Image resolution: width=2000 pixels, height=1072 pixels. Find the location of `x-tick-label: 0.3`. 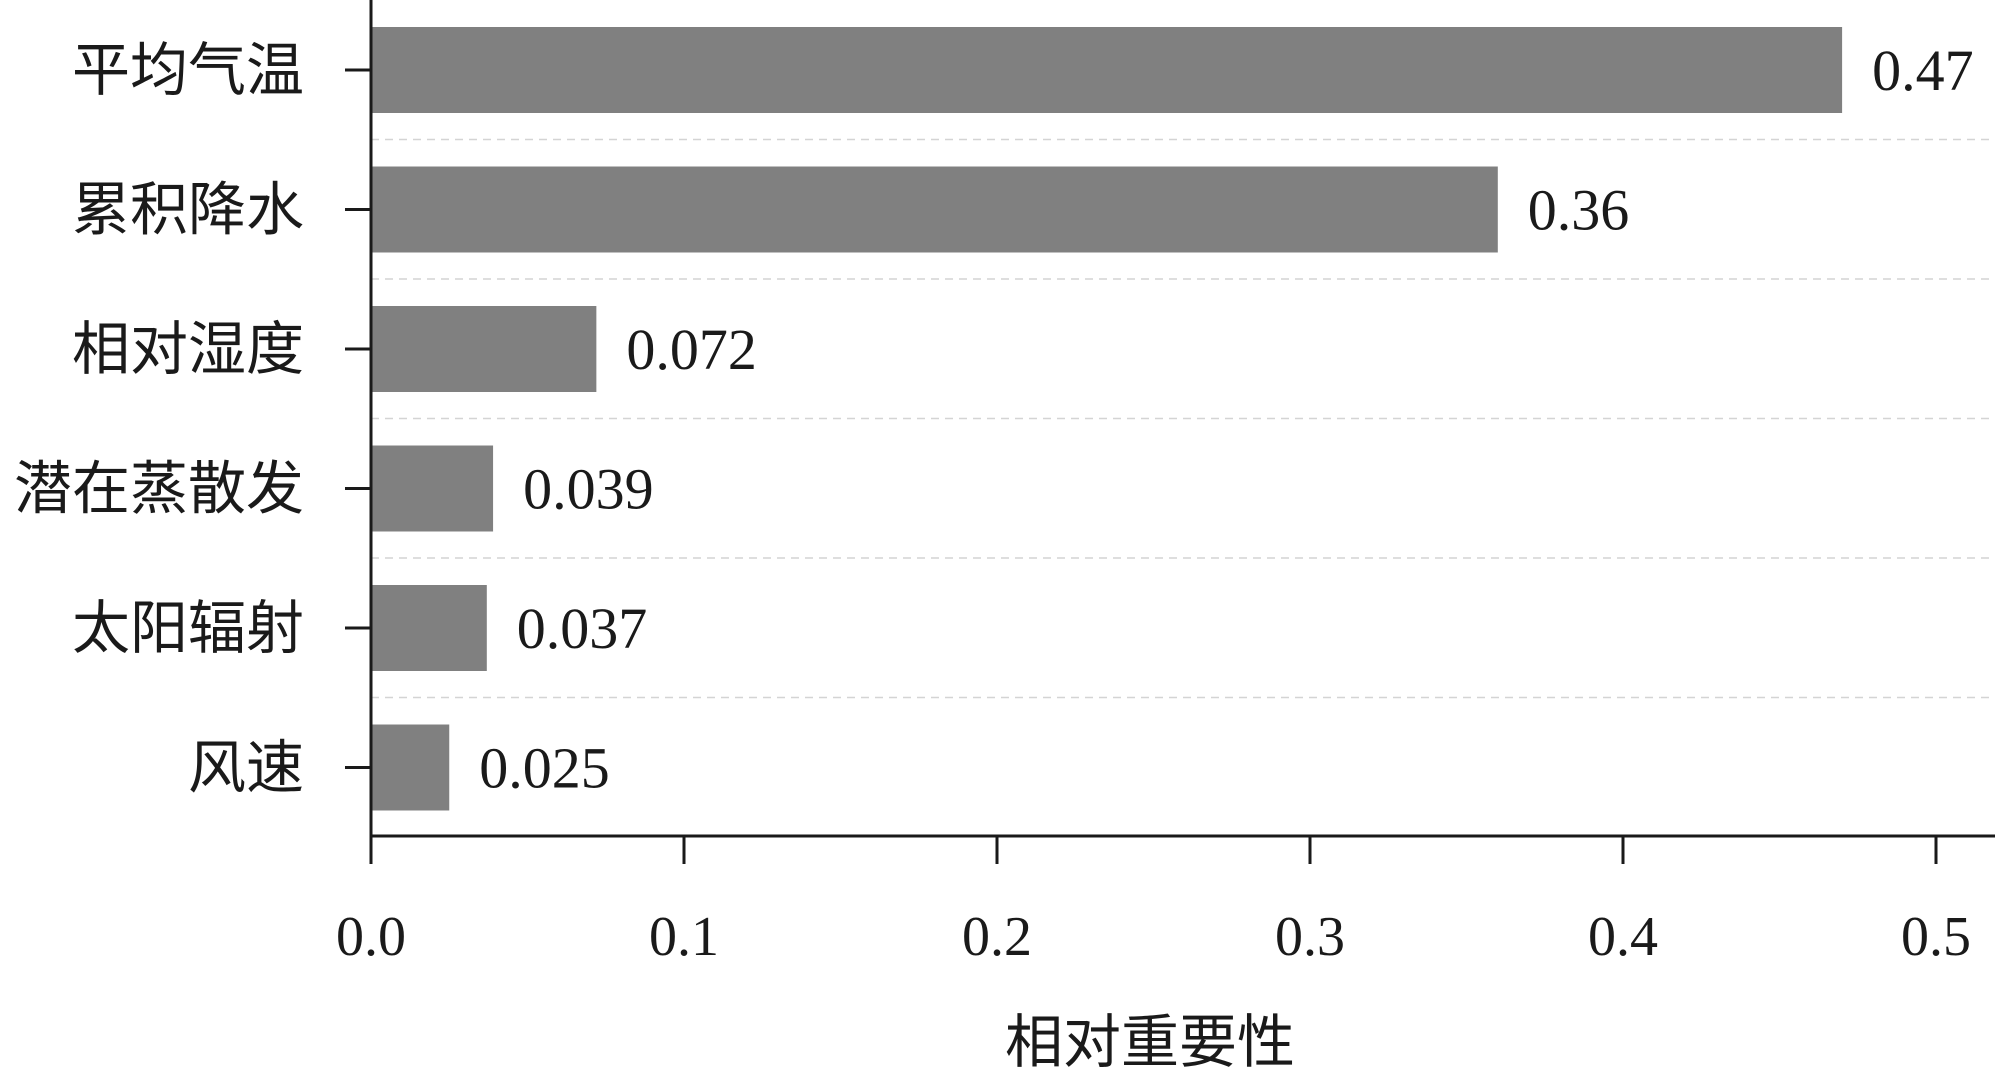

x-tick-label: 0.3 is located at coordinates (1310, 937).